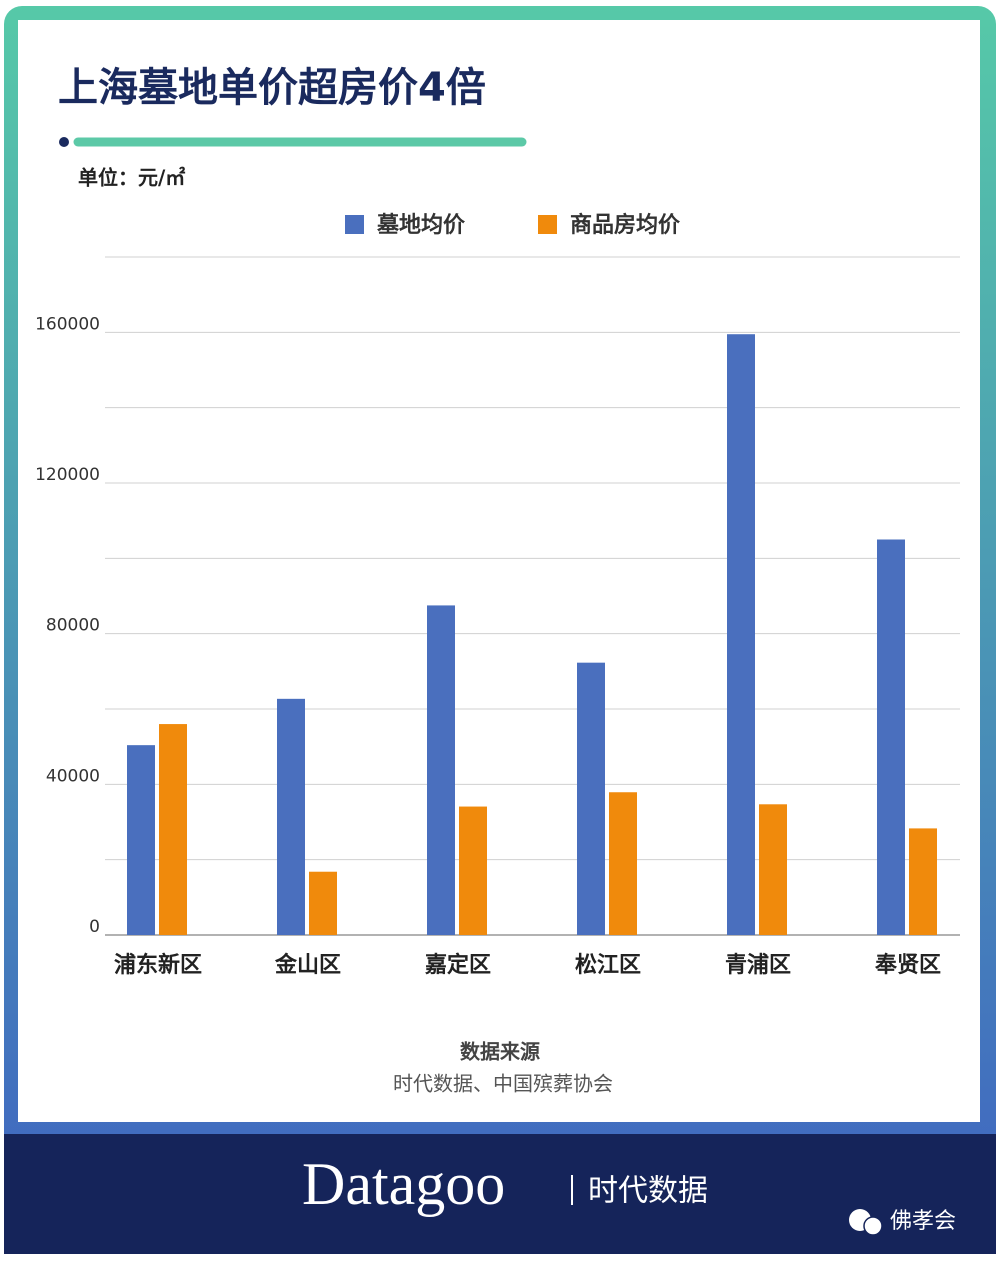 The height and width of the screenshot is (1271, 1000). What do you see at coordinates (403, 1184) in the screenshot?
I see `brand: Datagoo` at bounding box center [403, 1184].